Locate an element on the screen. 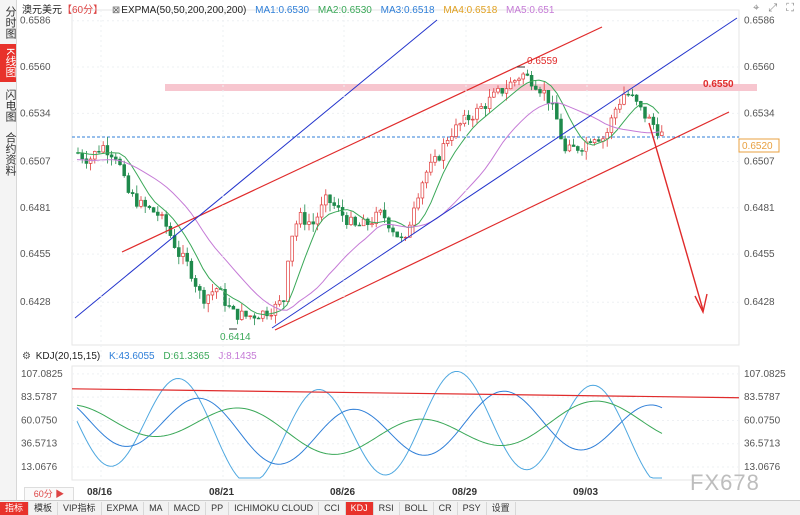  fullscreen-icon: ⛶ is located at coordinates (790, 8).